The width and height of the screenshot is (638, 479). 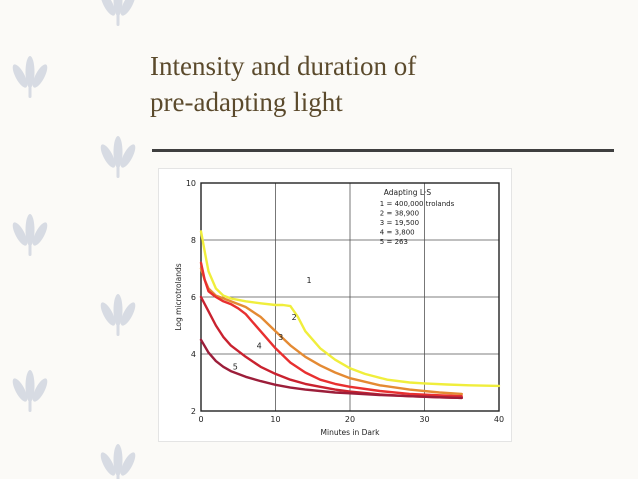 I want to click on x-tick-label: 30, so click(x=424, y=419).